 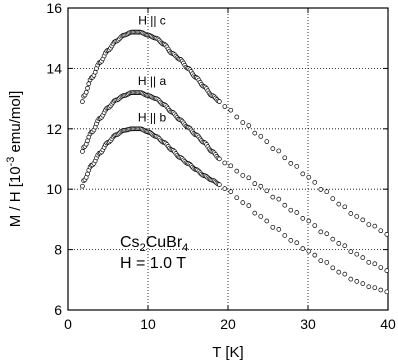 I want to click on series-label: H || c, so click(x=152, y=21).